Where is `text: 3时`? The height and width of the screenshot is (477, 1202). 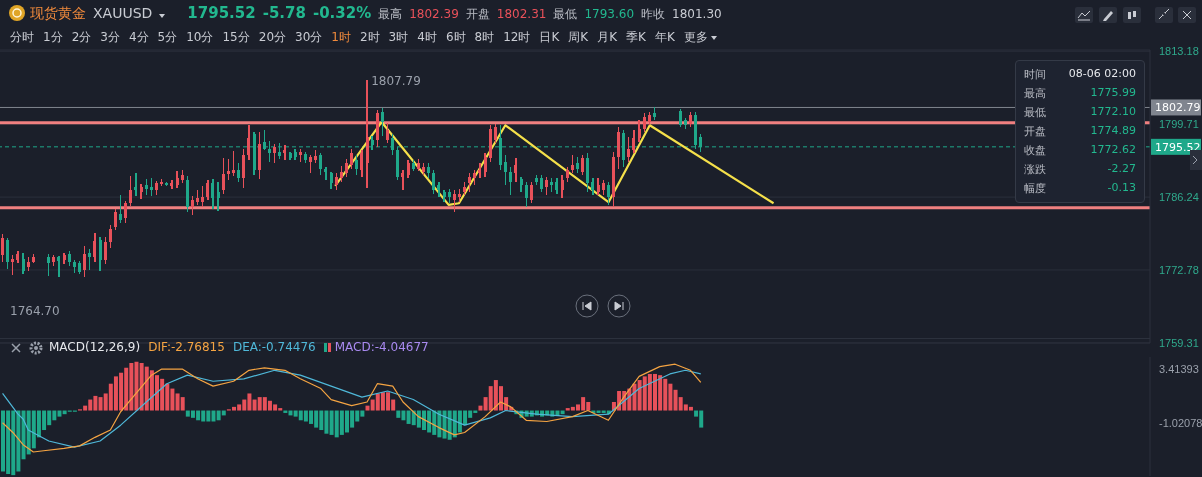
text: 3时 is located at coordinates (398, 37).